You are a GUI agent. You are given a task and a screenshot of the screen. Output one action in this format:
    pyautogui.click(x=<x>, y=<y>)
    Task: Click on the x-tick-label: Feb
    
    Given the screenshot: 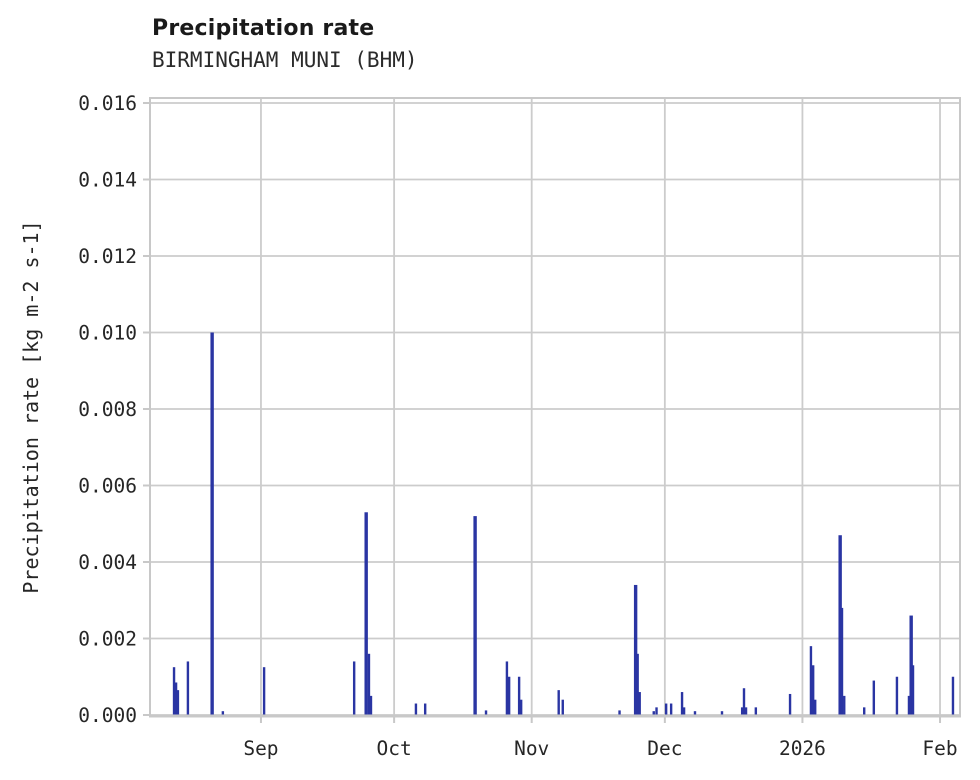 What is the action you would take?
    pyautogui.click(x=939, y=748)
    